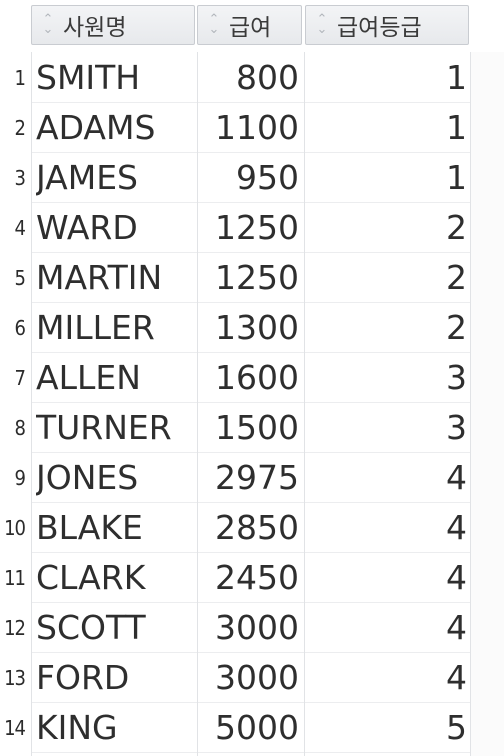 The image size is (504, 756). I want to click on column-header-label: 급여, so click(250, 28).